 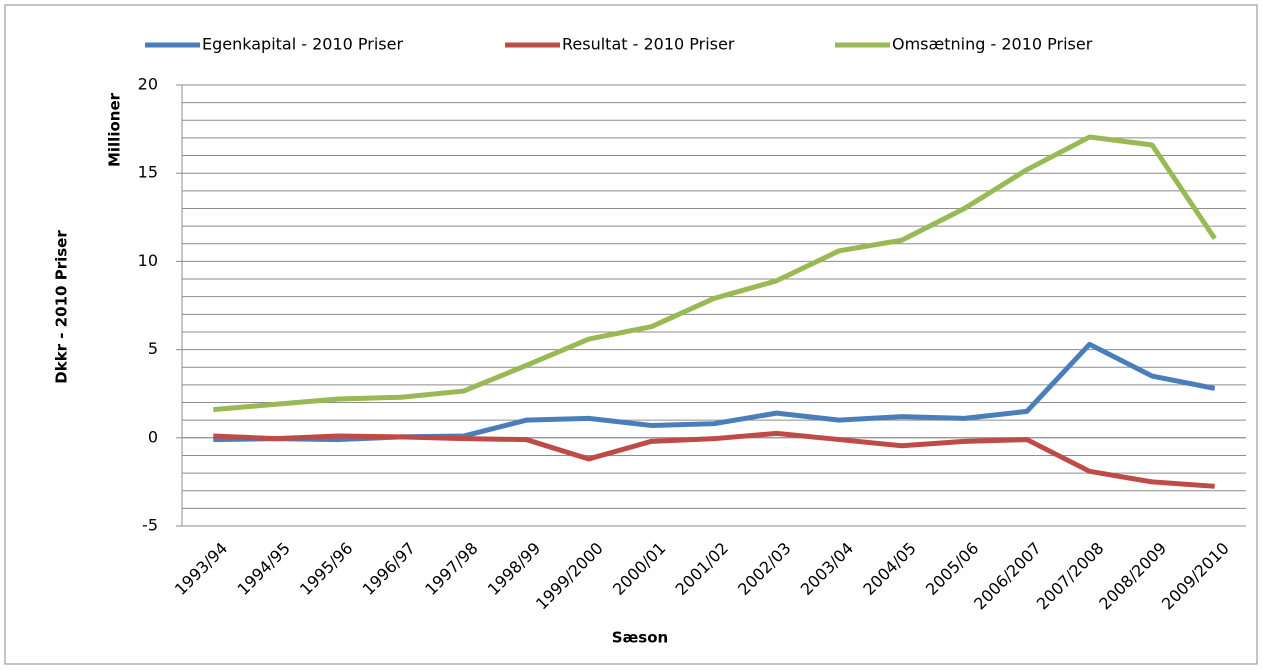 I want to click on y-tick-label: 0, so click(x=153, y=436).